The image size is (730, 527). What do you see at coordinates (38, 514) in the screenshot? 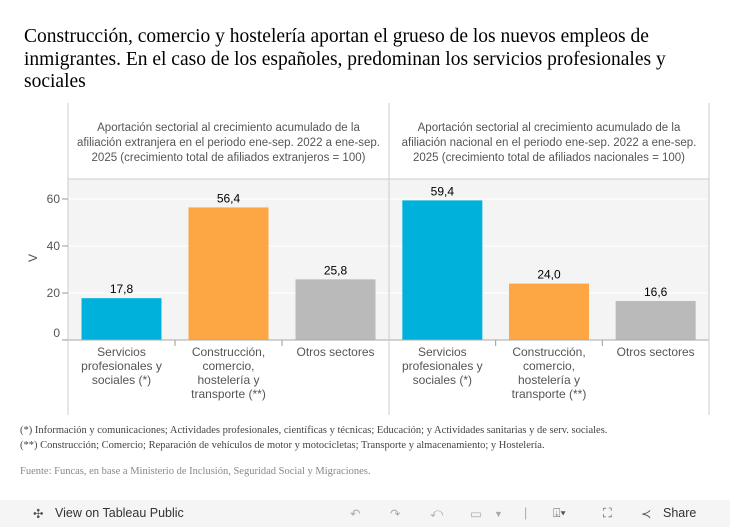
I see `tableau-logo-icon: ✣` at bounding box center [38, 514].